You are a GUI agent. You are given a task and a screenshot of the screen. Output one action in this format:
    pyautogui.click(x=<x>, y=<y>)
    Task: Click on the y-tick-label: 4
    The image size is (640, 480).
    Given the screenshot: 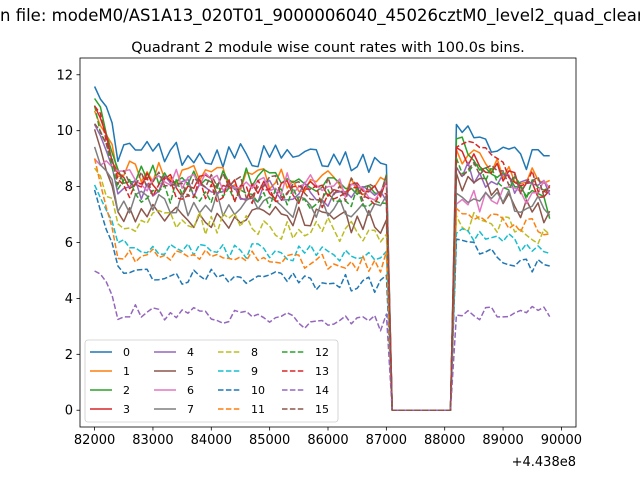 What is the action you would take?
    pyautogui.click(x=69, y=299)
    